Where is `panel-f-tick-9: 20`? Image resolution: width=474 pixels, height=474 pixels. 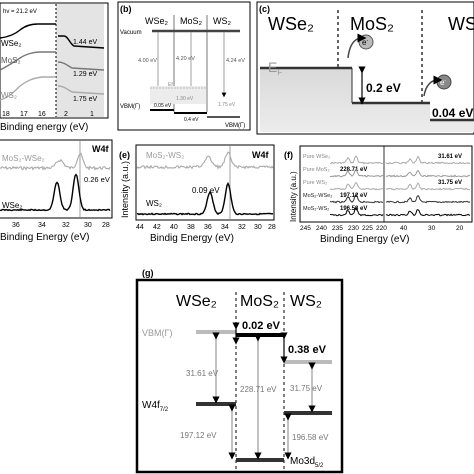
panel-f-tick-9: 20 is located at coordinates (460, 228).